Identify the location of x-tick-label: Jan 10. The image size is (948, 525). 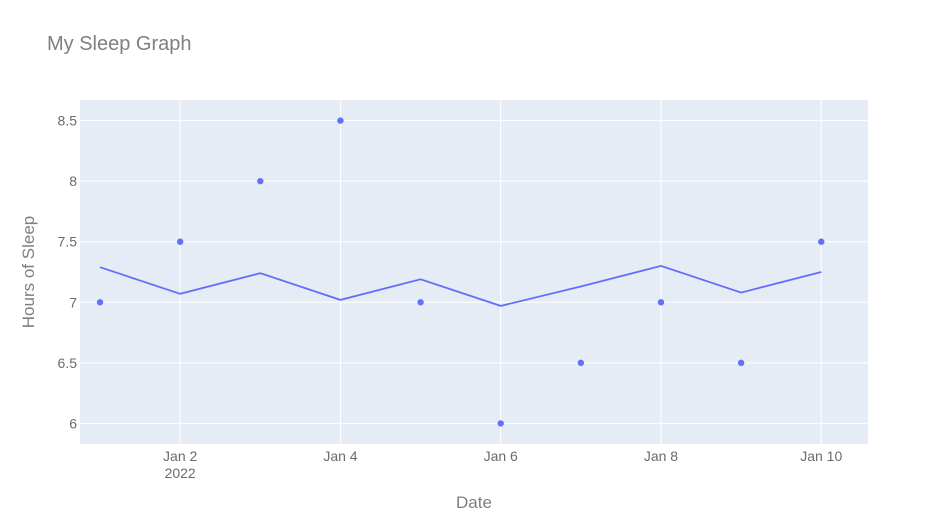
(821, 456).